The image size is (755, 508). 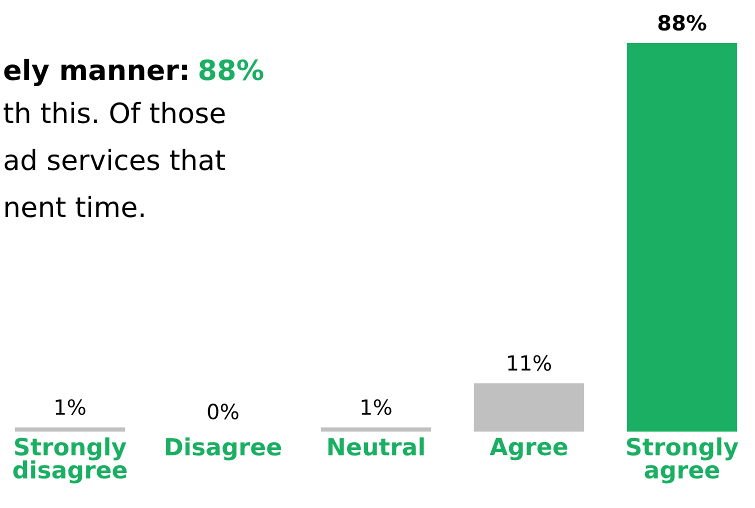 I want to click on x-tick-label: Neutral, so click(x=376, y=446).